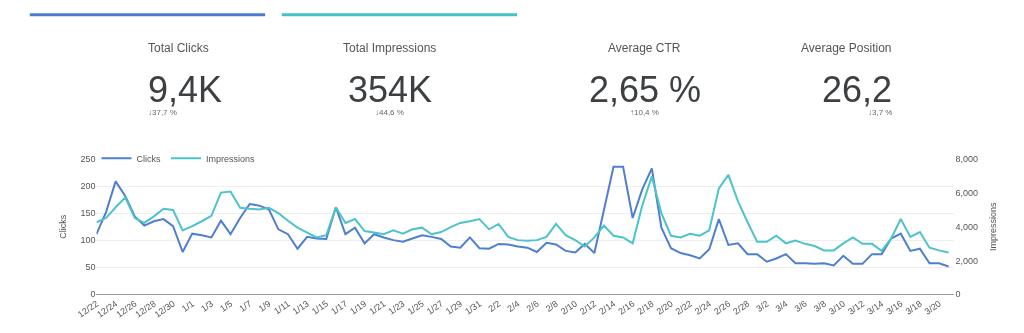  I want to click on x-tick-label: 1/27, so click(434, 307).